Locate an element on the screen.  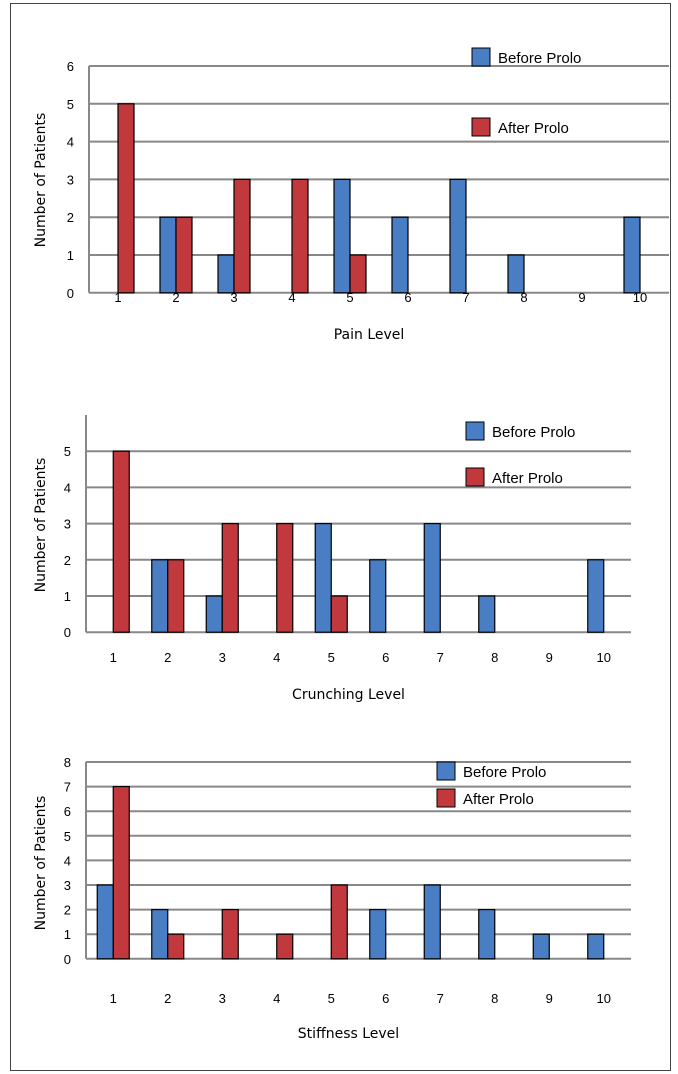
legend-label-after: After Prolo is located at coordinates (498, 799).